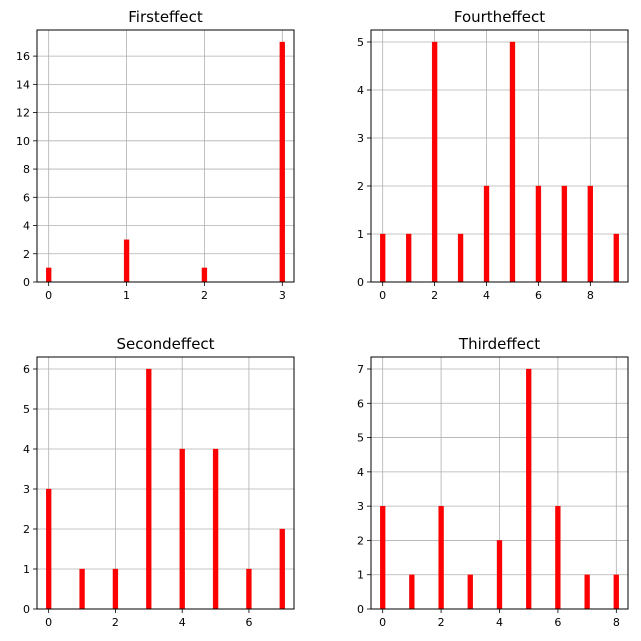 This screenshot has height=641, width=641. What do you see at coordinates (126, 295) in the screenshot?
I see `x-tick-label: 1` at bounding box center [126, 295].